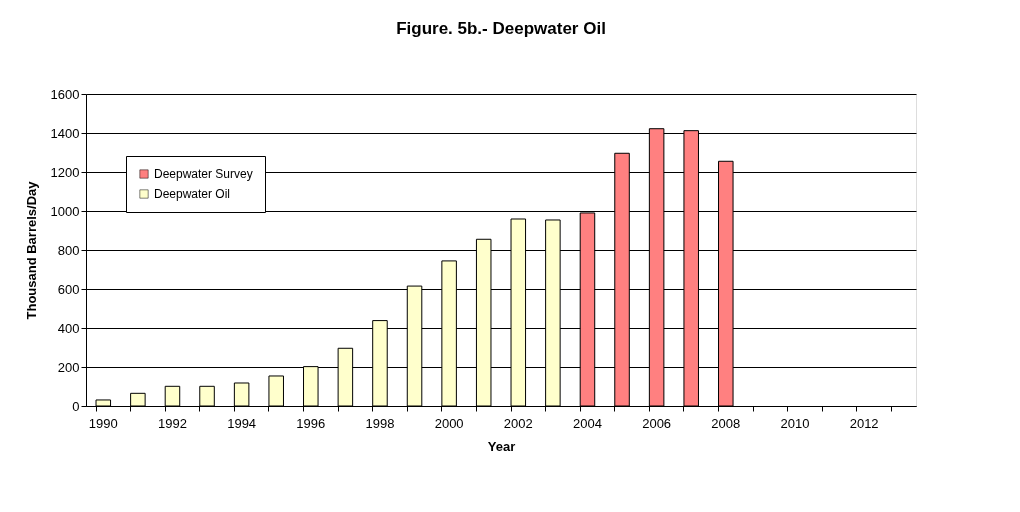  What do you see at coordinates (31, 250) in the screenshot?
I see `y-axis-title: Thousand Barrels/Day` at bounding box center [31, 250].